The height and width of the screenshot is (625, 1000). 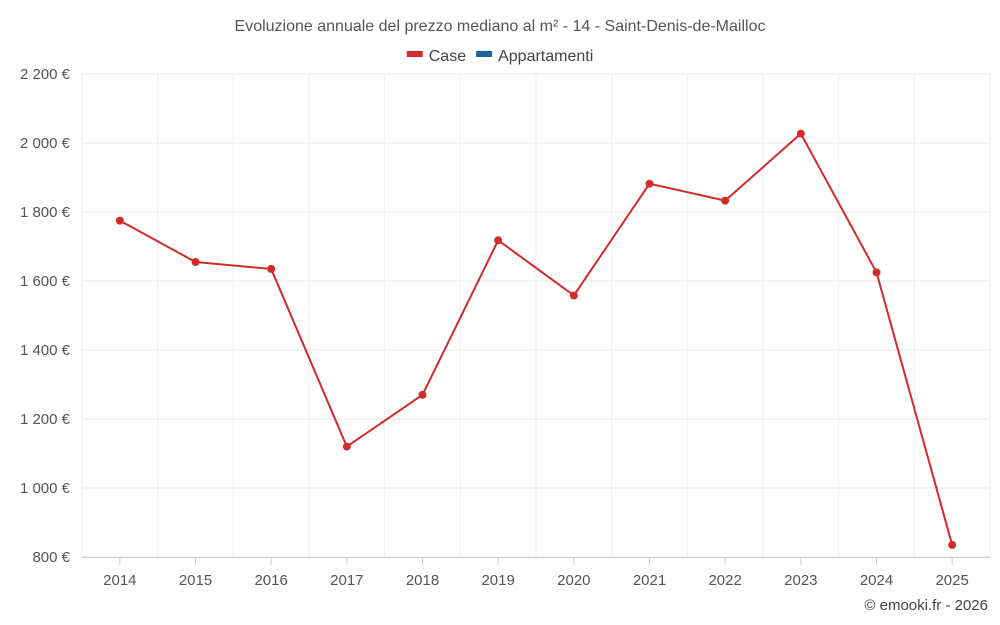 I want to click on x-tick-label: 2022, so click(x=724, y=580).